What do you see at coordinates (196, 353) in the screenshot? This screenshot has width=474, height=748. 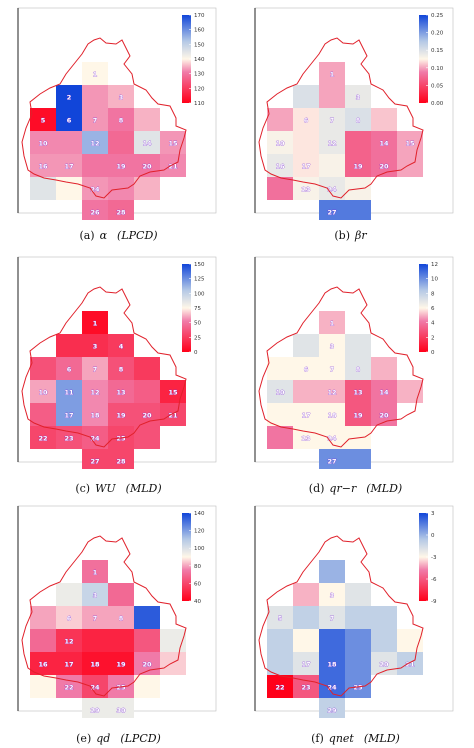 I see `colorbar-tick-label: 0` at bounding box center [196, 353].